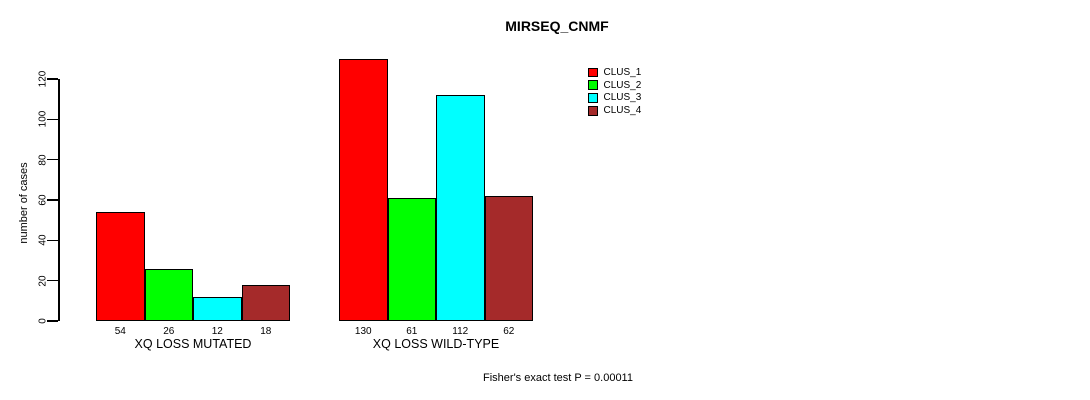 The width and height of the screenshot is (1090, 400). Describe the element at coordinates (363, 331) in the screenshot. I see `bar-value-label: 130` at that location.